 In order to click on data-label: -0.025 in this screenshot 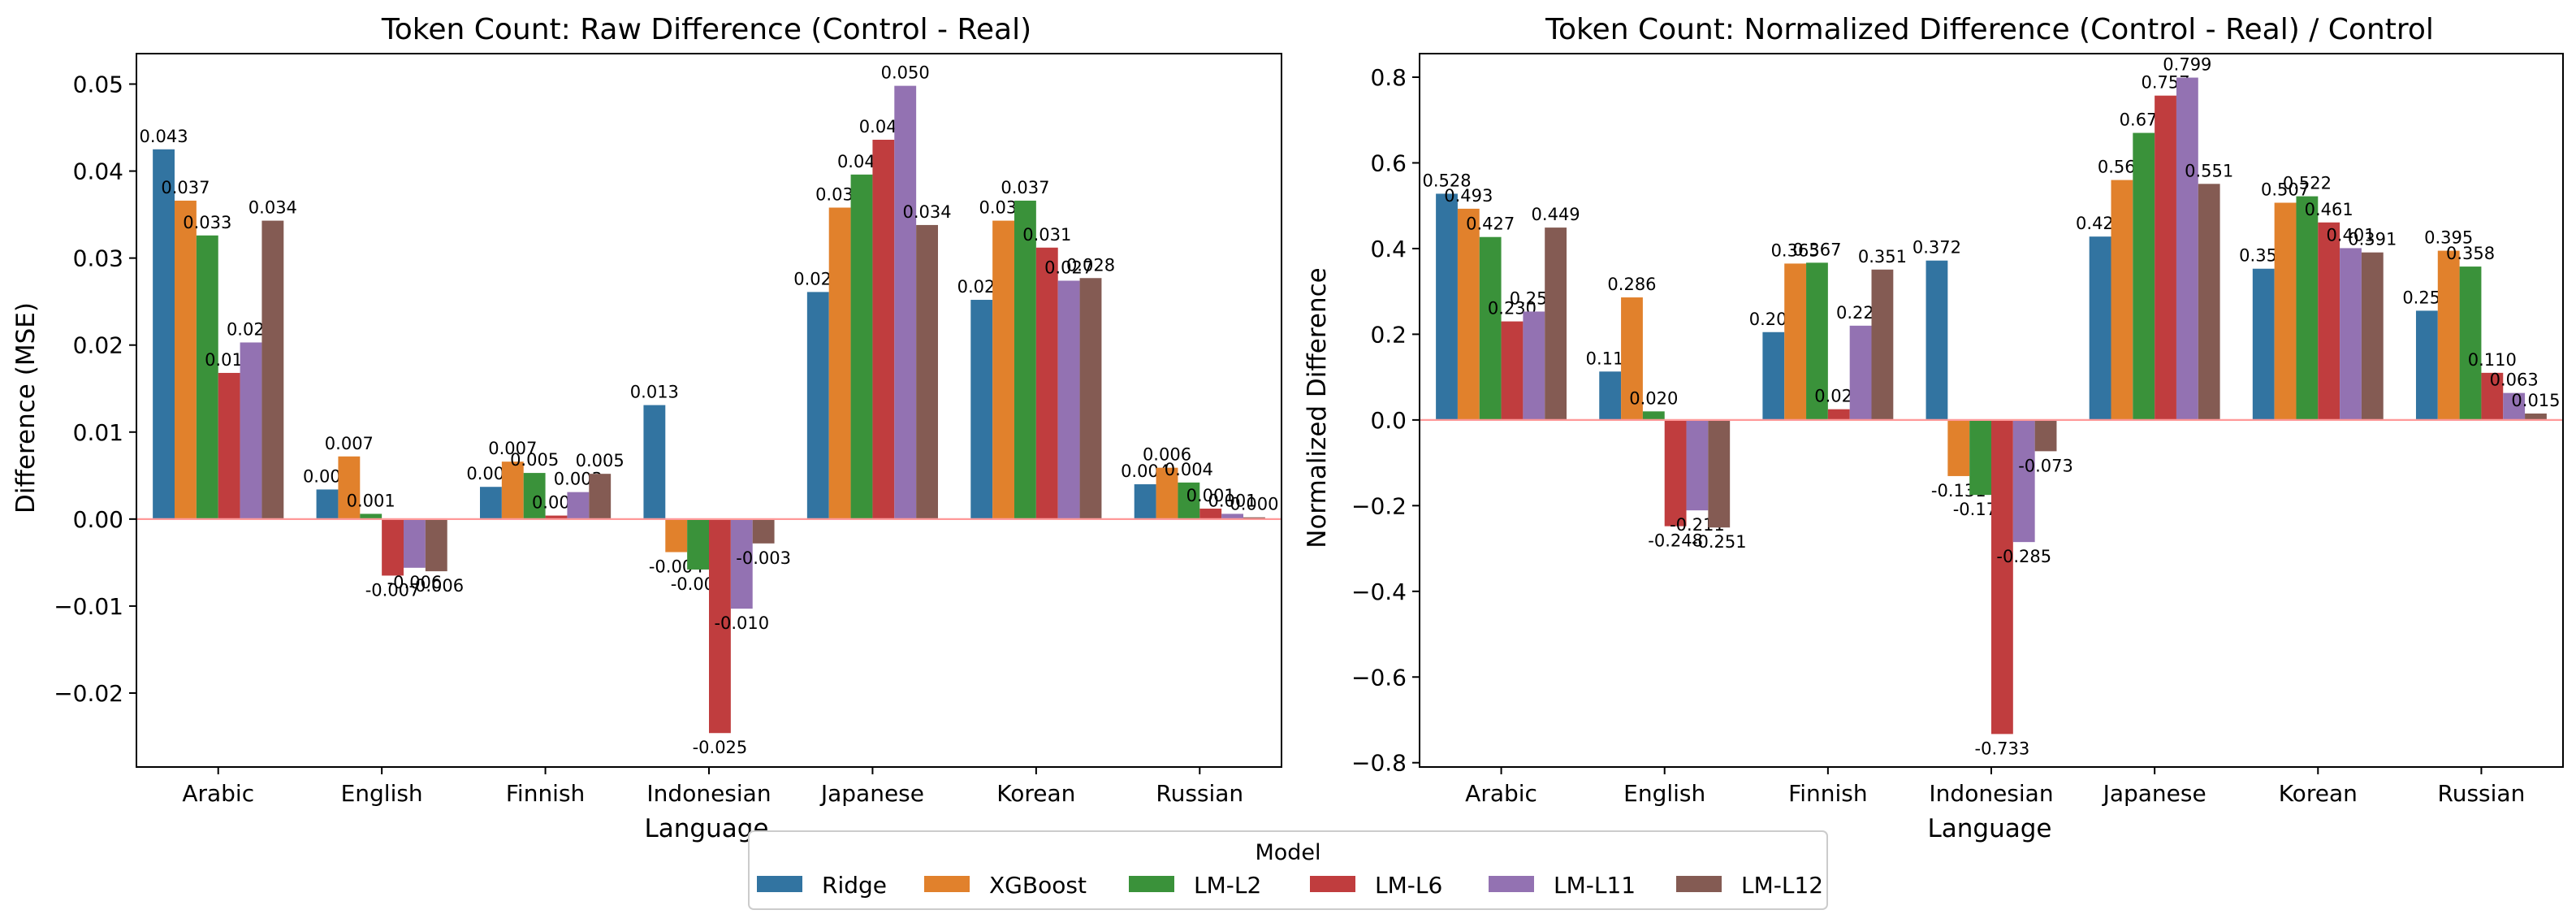, I will do `click(721, 747)`.